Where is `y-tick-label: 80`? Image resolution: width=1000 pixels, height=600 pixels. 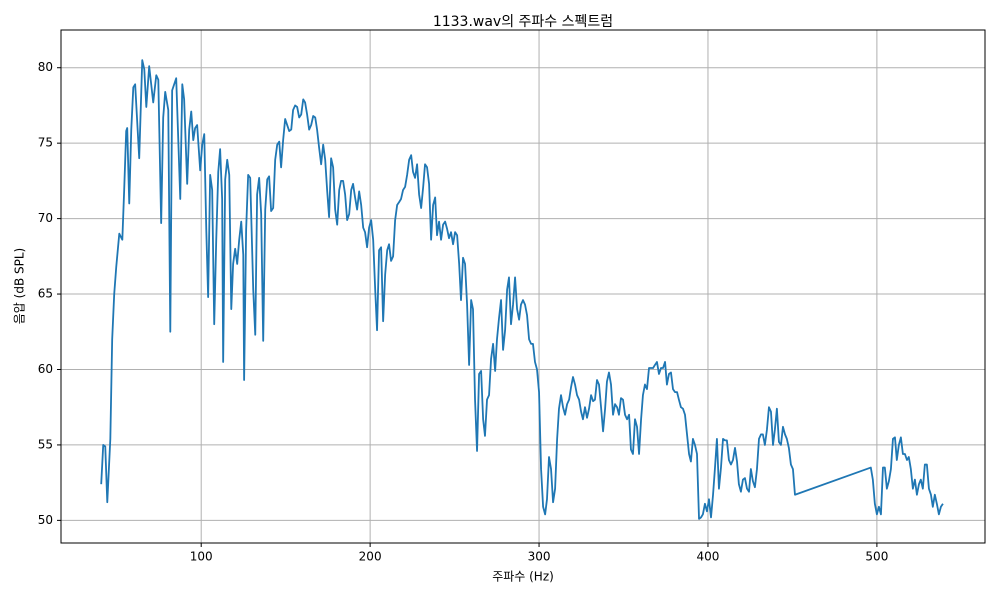 y-tick-label: 80 is located at coordinates (45, 67).